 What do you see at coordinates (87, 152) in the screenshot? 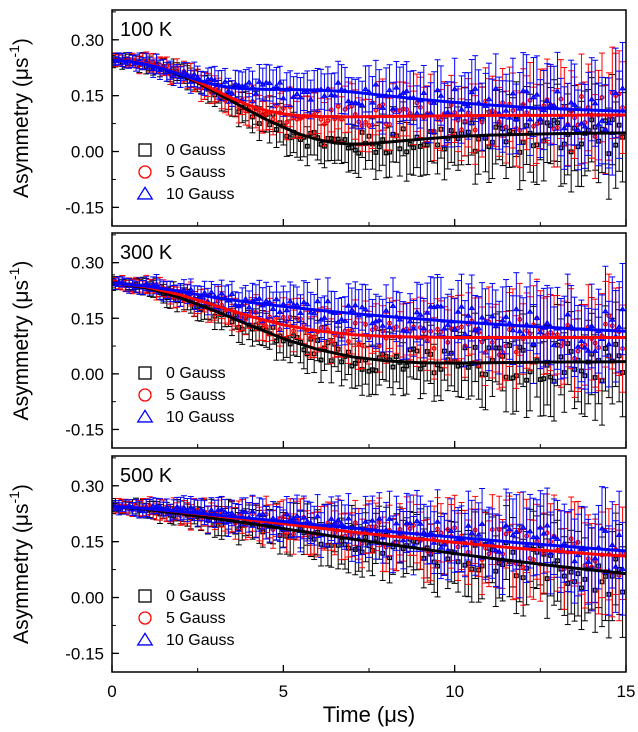
I see `y-tick-label: 0.00` at bounding box center [87, 152].